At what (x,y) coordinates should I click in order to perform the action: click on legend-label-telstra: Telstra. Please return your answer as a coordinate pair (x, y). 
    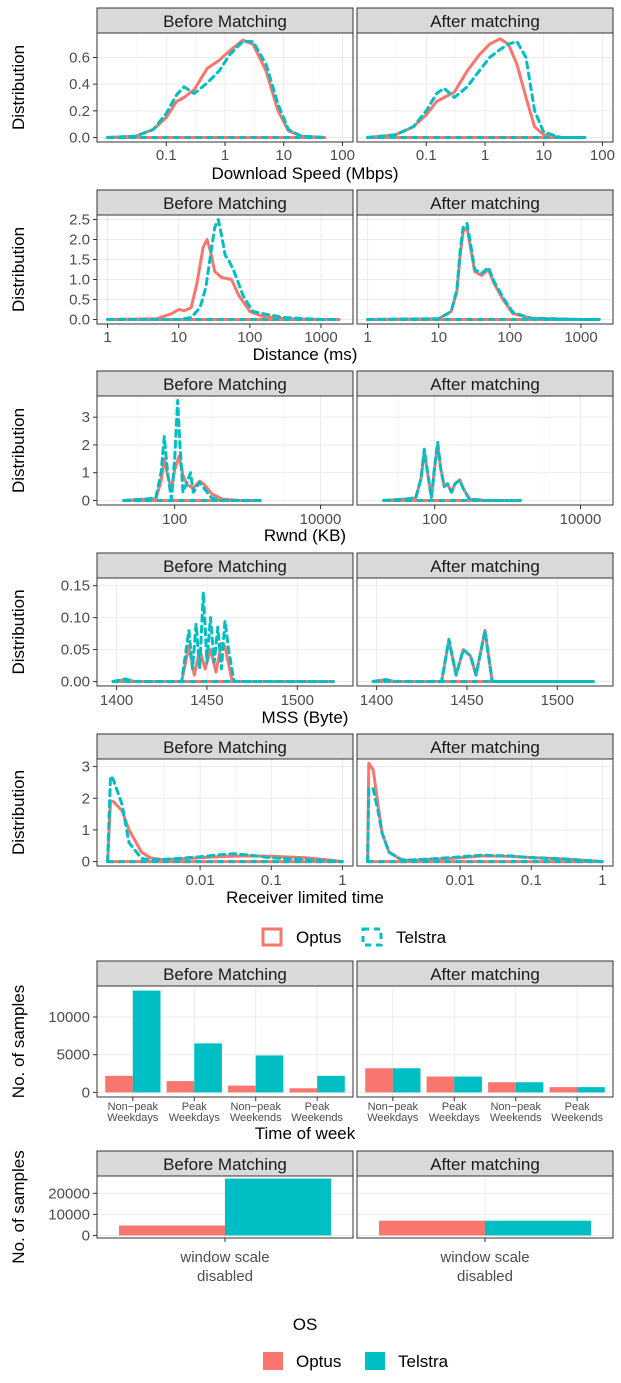
    Looking at the image, I should click on (421, 937).